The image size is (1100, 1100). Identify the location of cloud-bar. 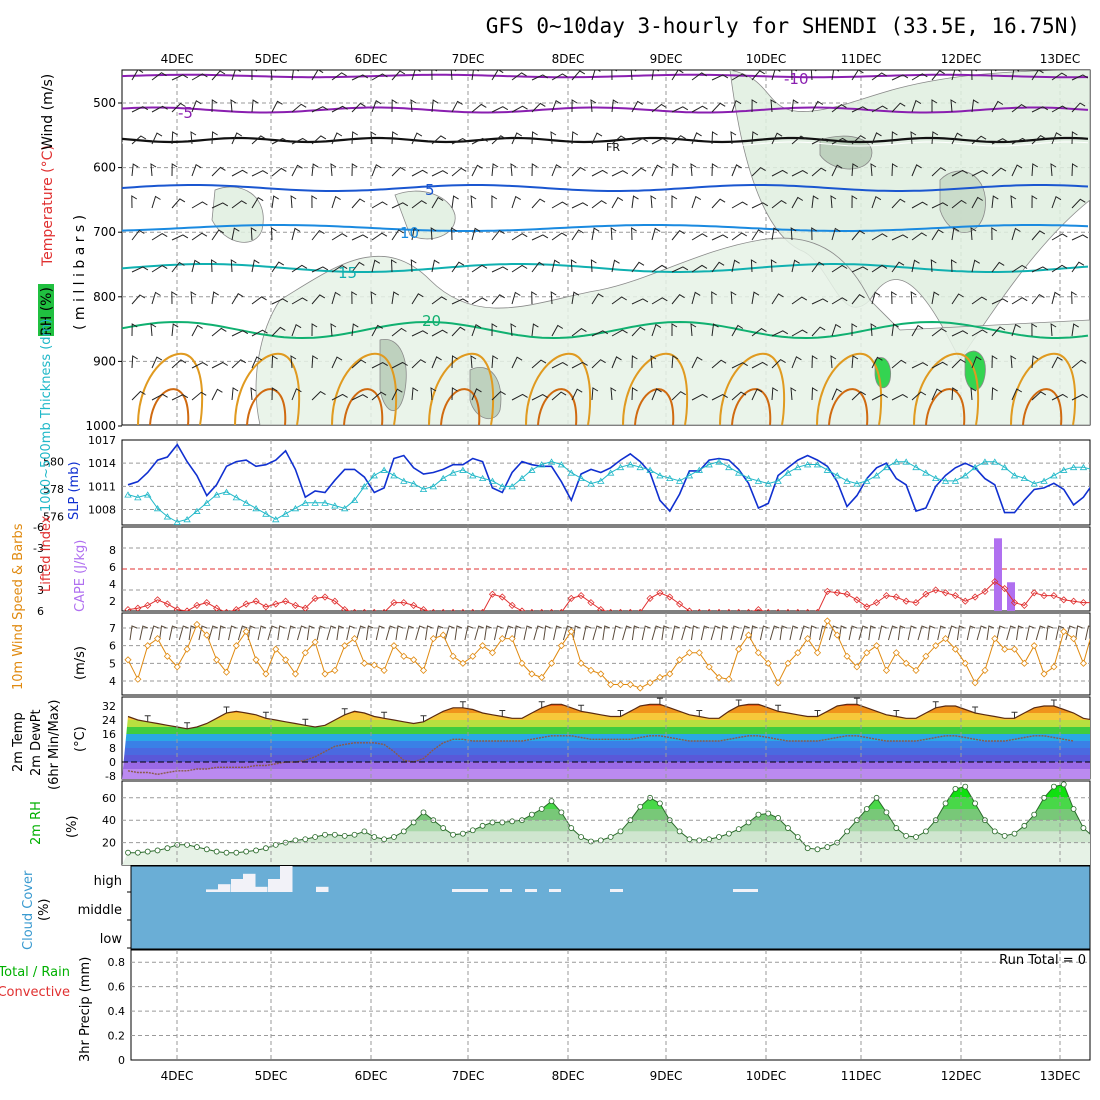
(506, 890).